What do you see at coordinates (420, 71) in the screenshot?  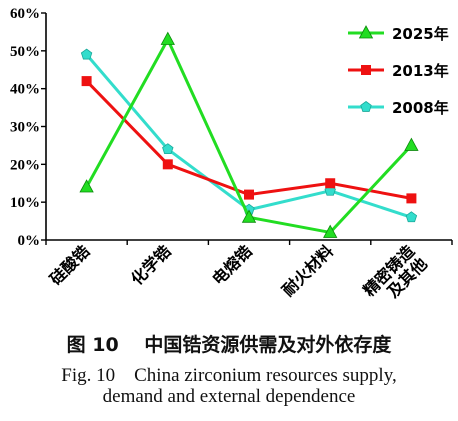 I see `legend-label: 2013年` at bounding box center [420, 71].